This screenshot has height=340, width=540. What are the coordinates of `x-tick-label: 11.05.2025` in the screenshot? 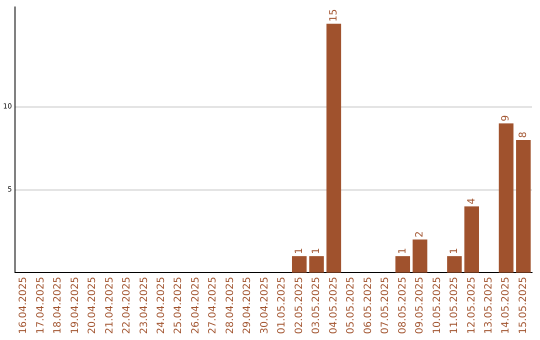 It's located at (454, 305).